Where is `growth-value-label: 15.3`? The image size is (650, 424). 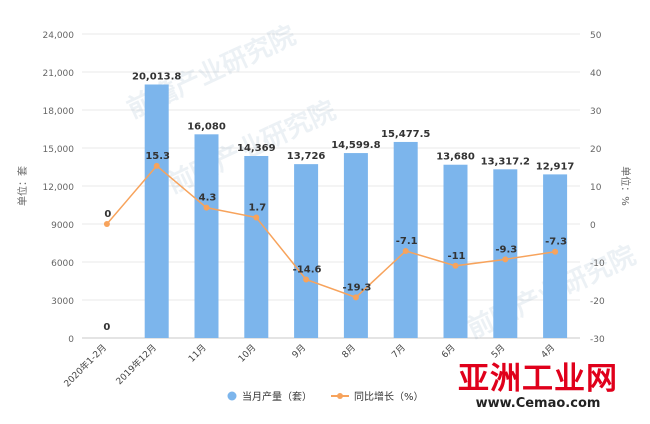 growth-value-label: 15.3 is located at coordinates (157, 156).